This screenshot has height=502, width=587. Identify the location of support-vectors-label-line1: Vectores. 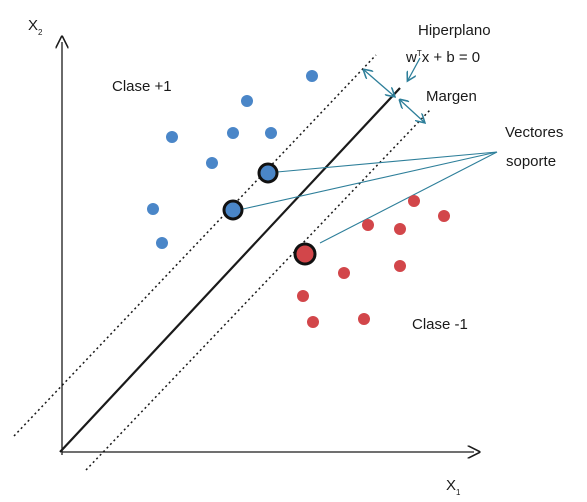
(534, 132).